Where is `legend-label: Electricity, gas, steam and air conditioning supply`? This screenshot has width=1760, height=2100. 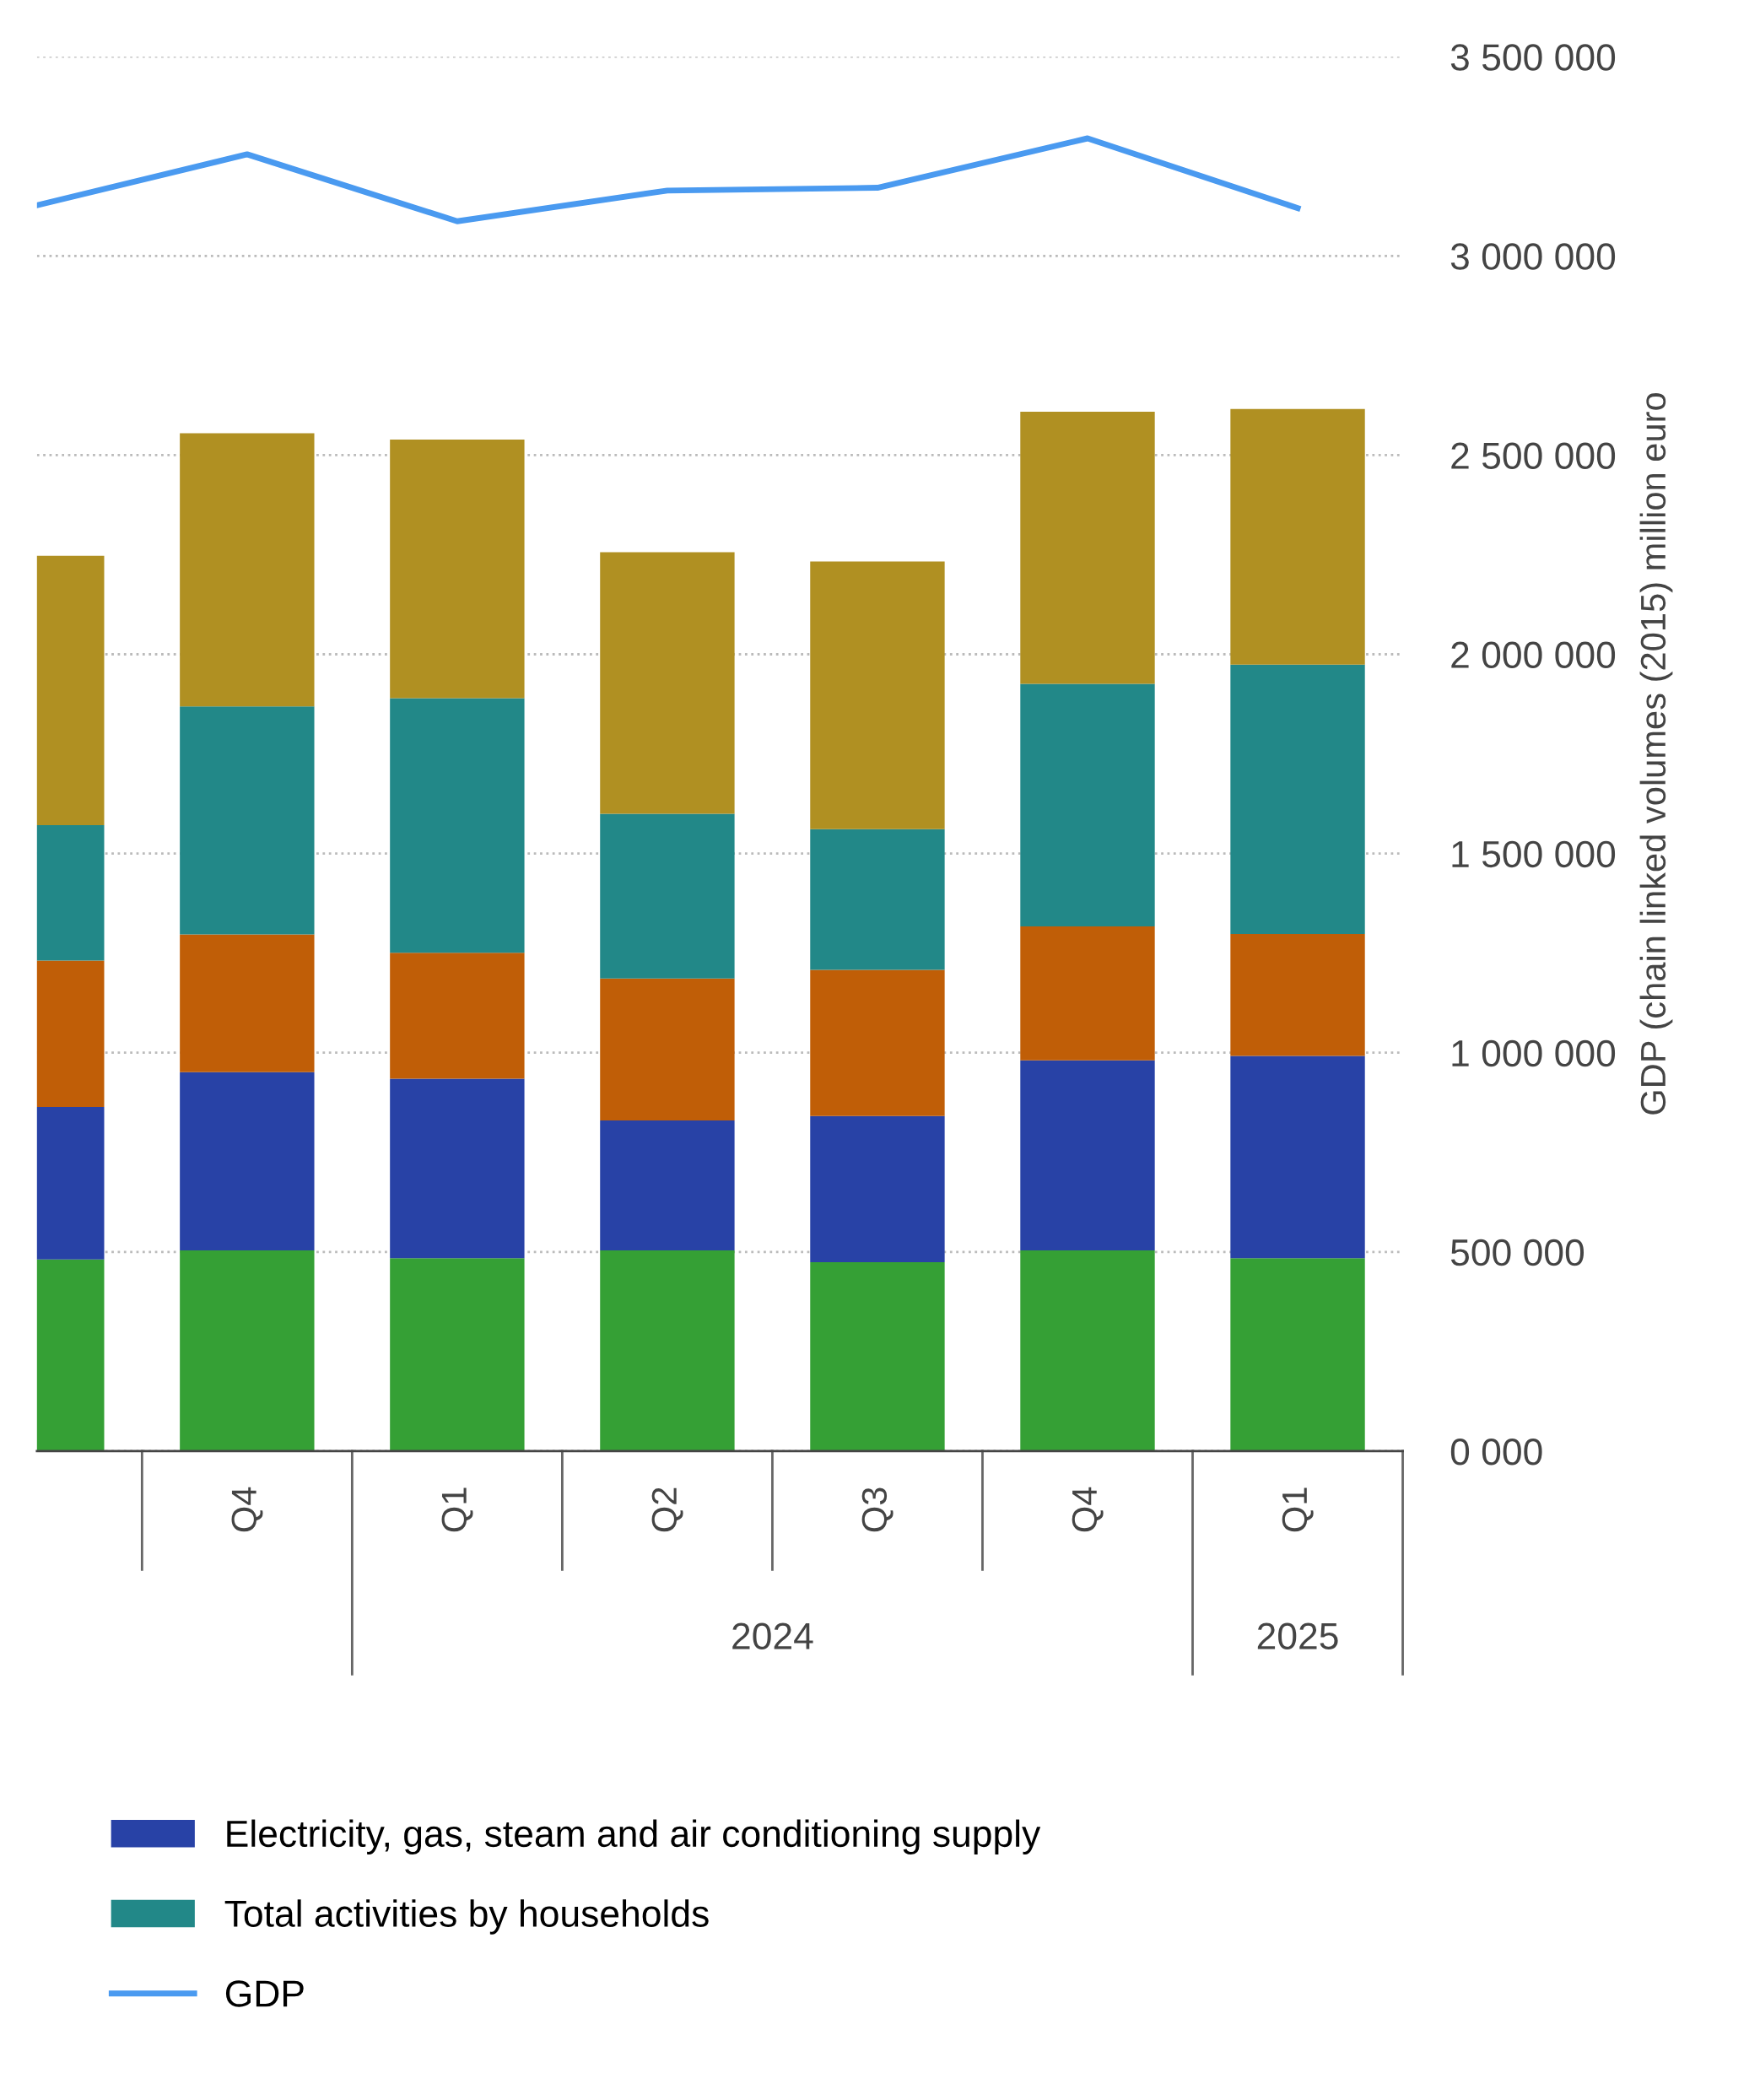 legend-label: Electricity, gas, steam and air conditioning supply is located at coordinates (634, 1836).